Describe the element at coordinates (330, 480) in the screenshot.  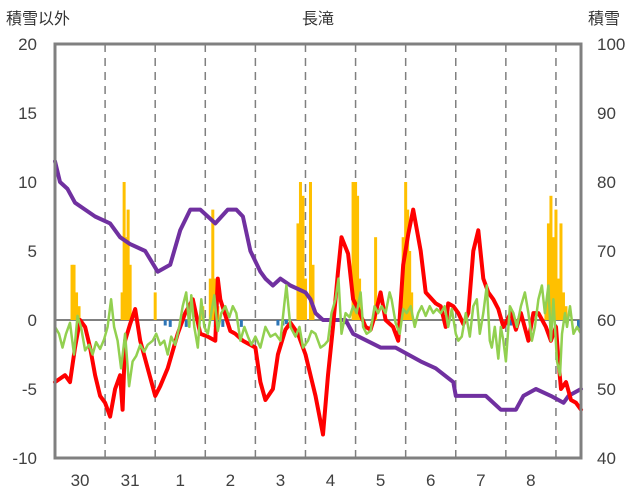
I see `x-tick-label: 4` at that location.